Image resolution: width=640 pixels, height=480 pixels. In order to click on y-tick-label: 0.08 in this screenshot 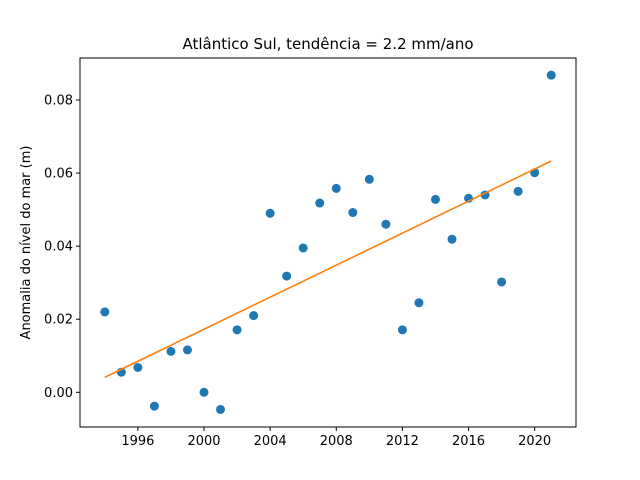, I will do `click(58, 101)`.